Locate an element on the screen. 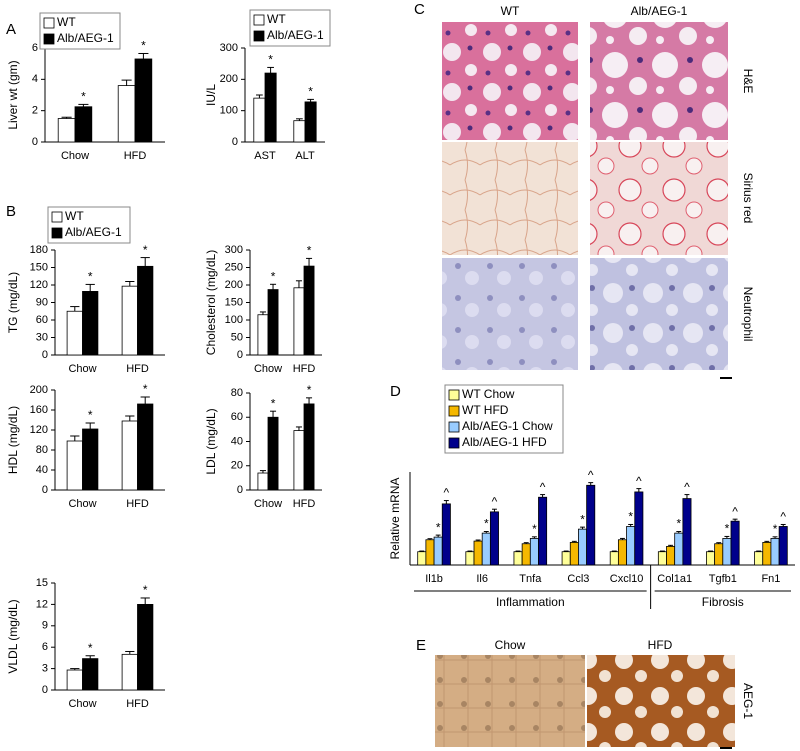 This screenshot has width=800, height=751. y-axis-title: TG (mg/dL) is located at coordinates (13, 302).